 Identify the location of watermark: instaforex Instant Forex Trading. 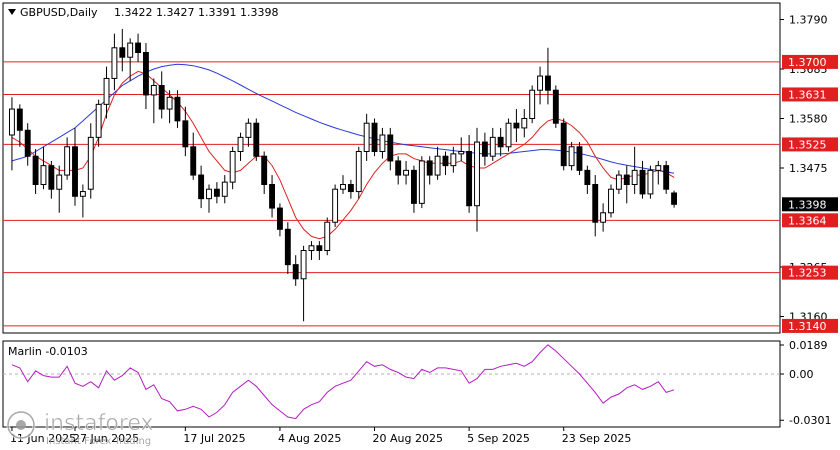
(80, 428).